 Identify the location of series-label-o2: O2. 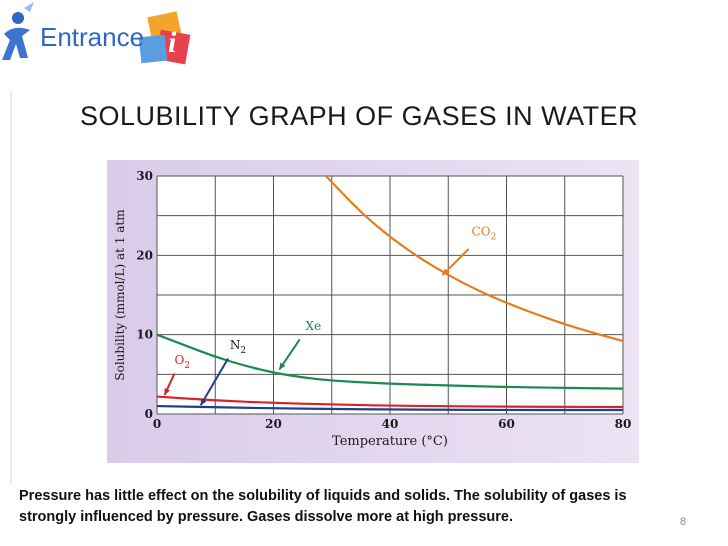
(182, 362).